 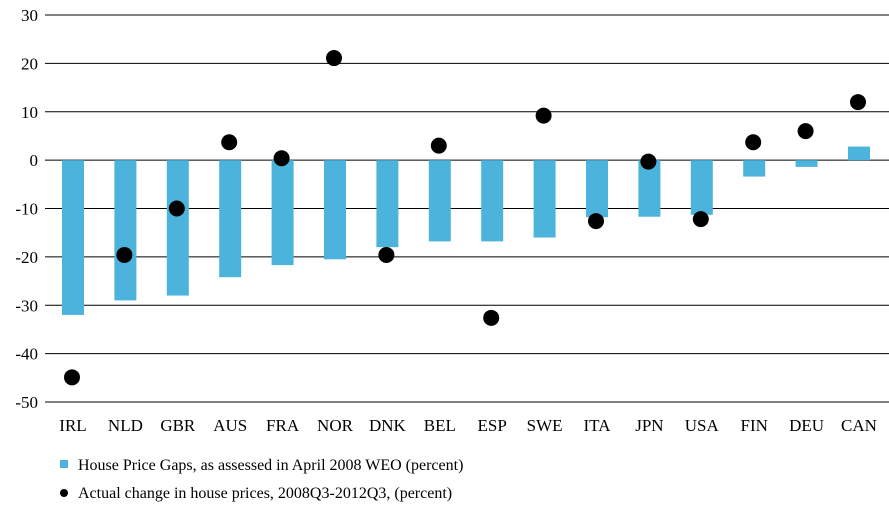 What do you see at coordinates (753, 142) in the screenshot?
I see `dot-fin` at bounding box center [753, 142].